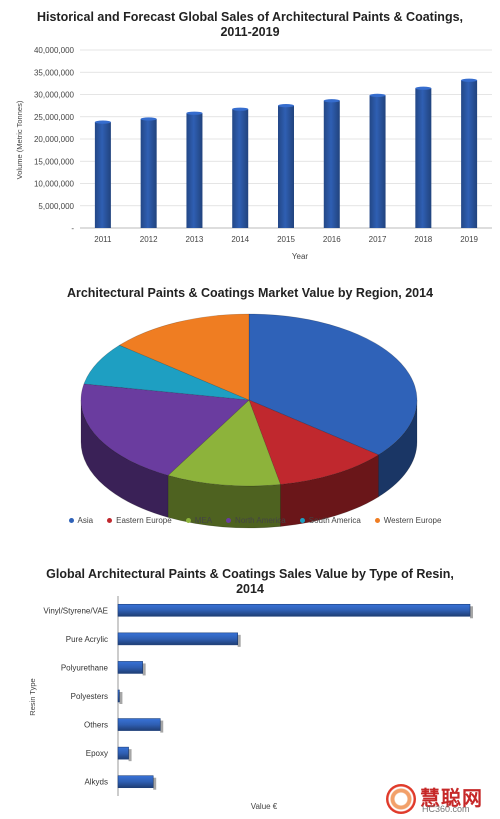 This screenshot has height=819, width=500. I want to click on region-pie-slice-north-america, so click(165, 429).